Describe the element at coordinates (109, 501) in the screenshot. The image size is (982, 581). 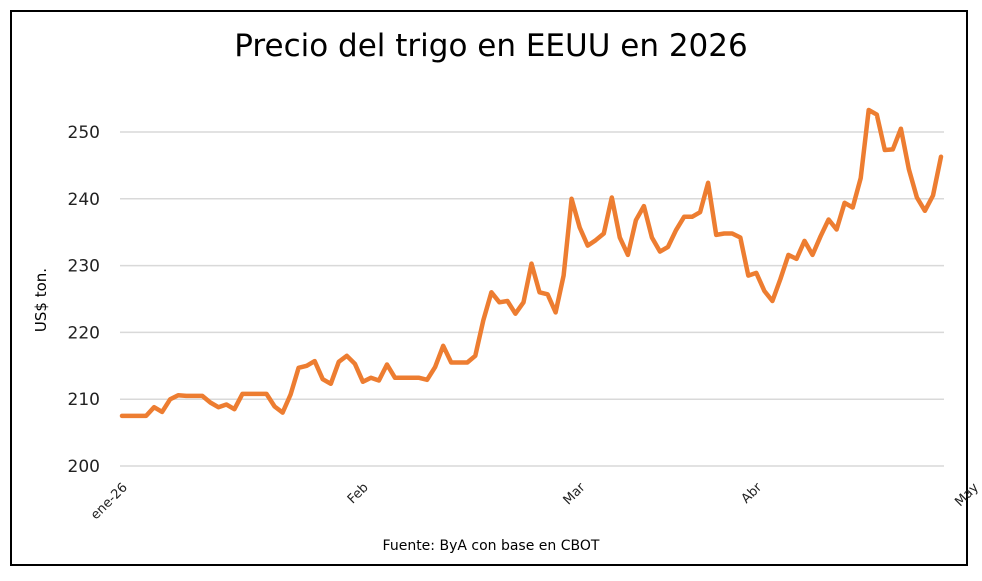
I see `x-tick-label: ene-26` at that location.